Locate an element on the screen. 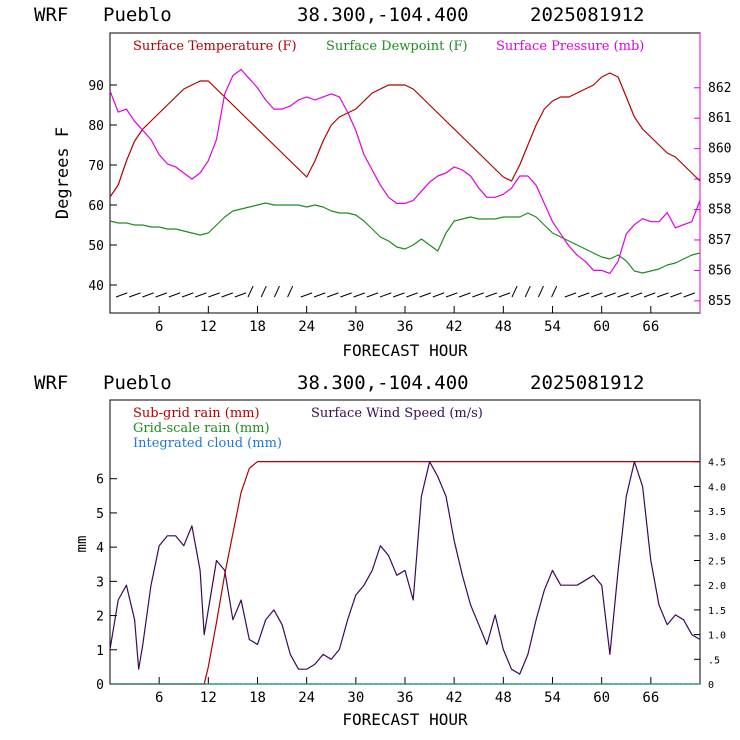  bottom-y-tick-label: 5 is located at coordinates (100, 514).